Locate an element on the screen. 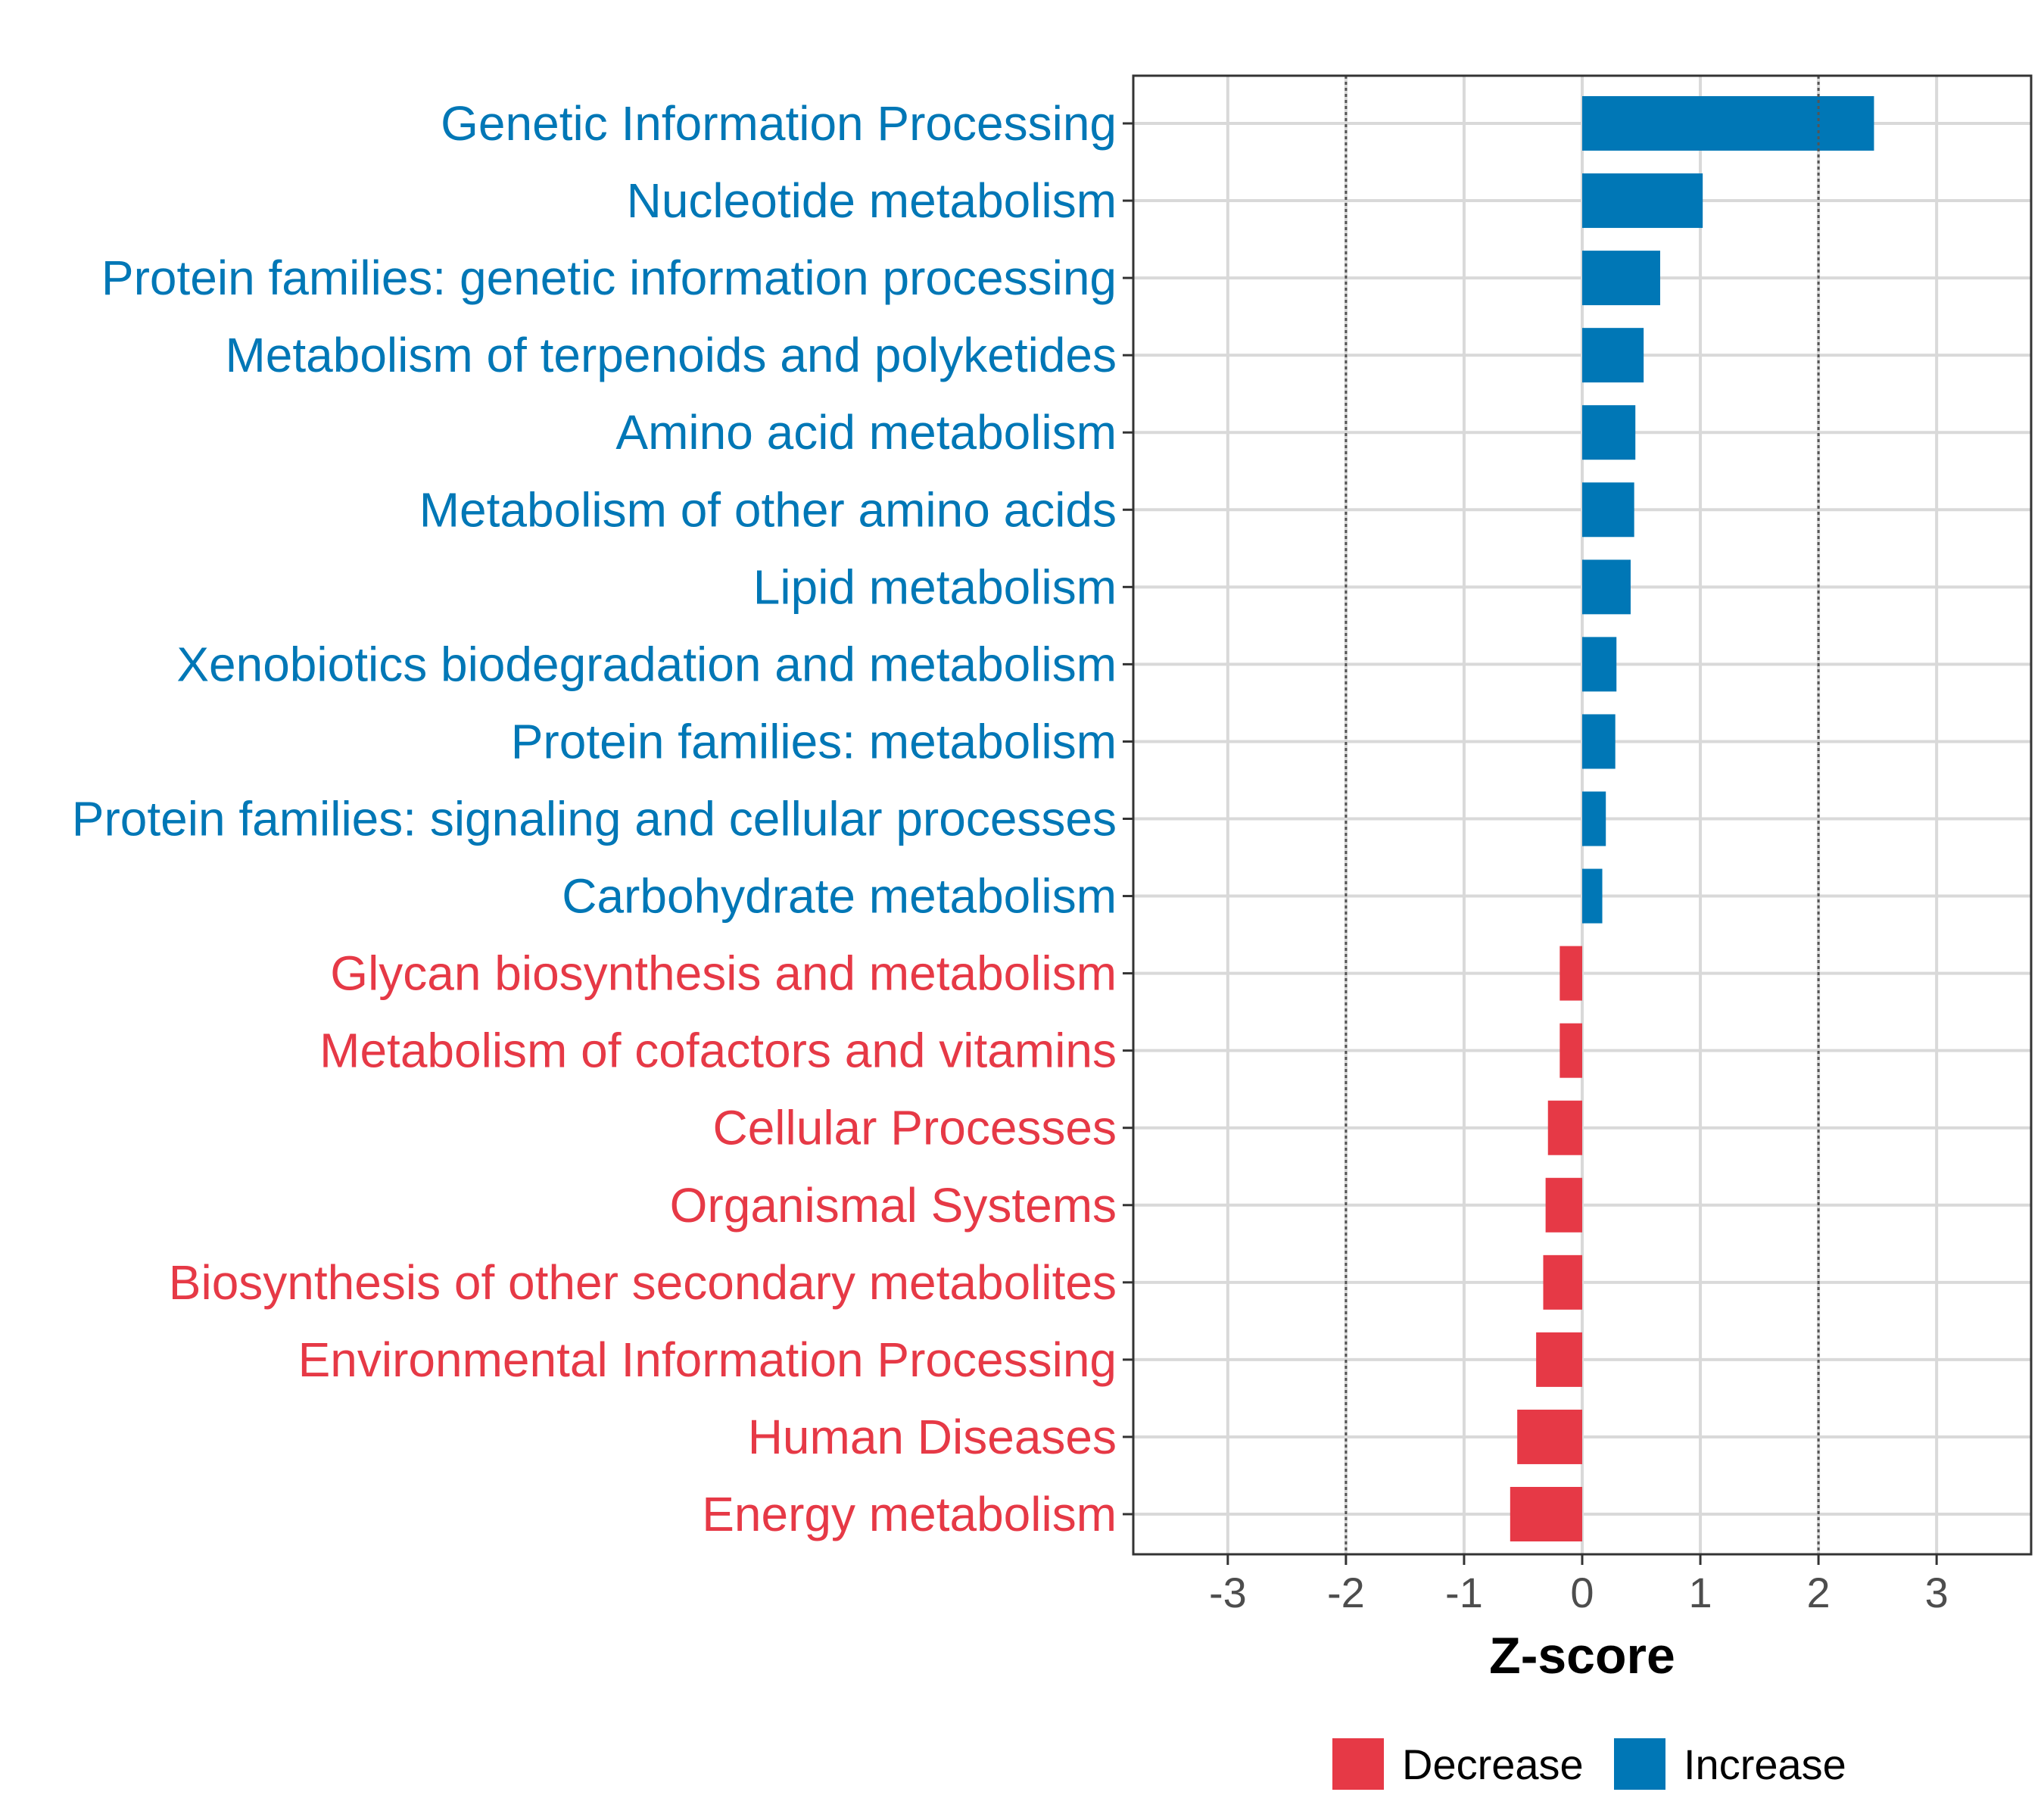 The image size is (2044, 1817). category-label: Amino acid metabolism is located at coordinates (866, 432).